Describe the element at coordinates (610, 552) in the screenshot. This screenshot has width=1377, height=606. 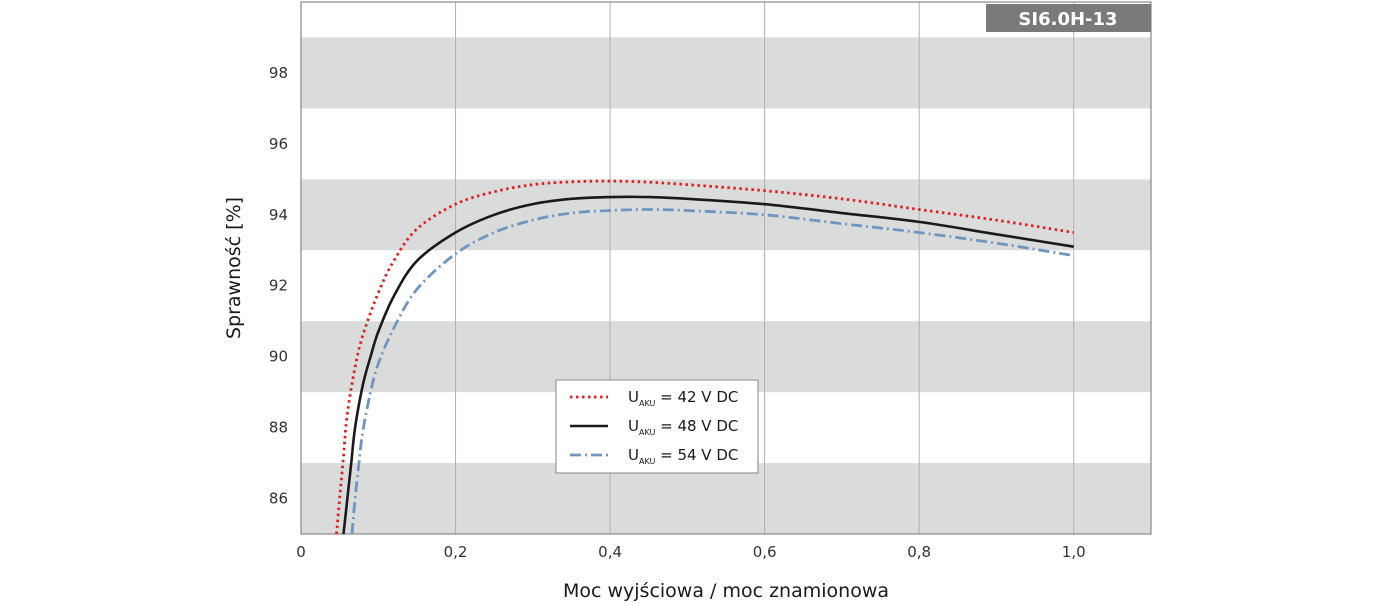
I see `x-tick-label: 0,4` at that location.